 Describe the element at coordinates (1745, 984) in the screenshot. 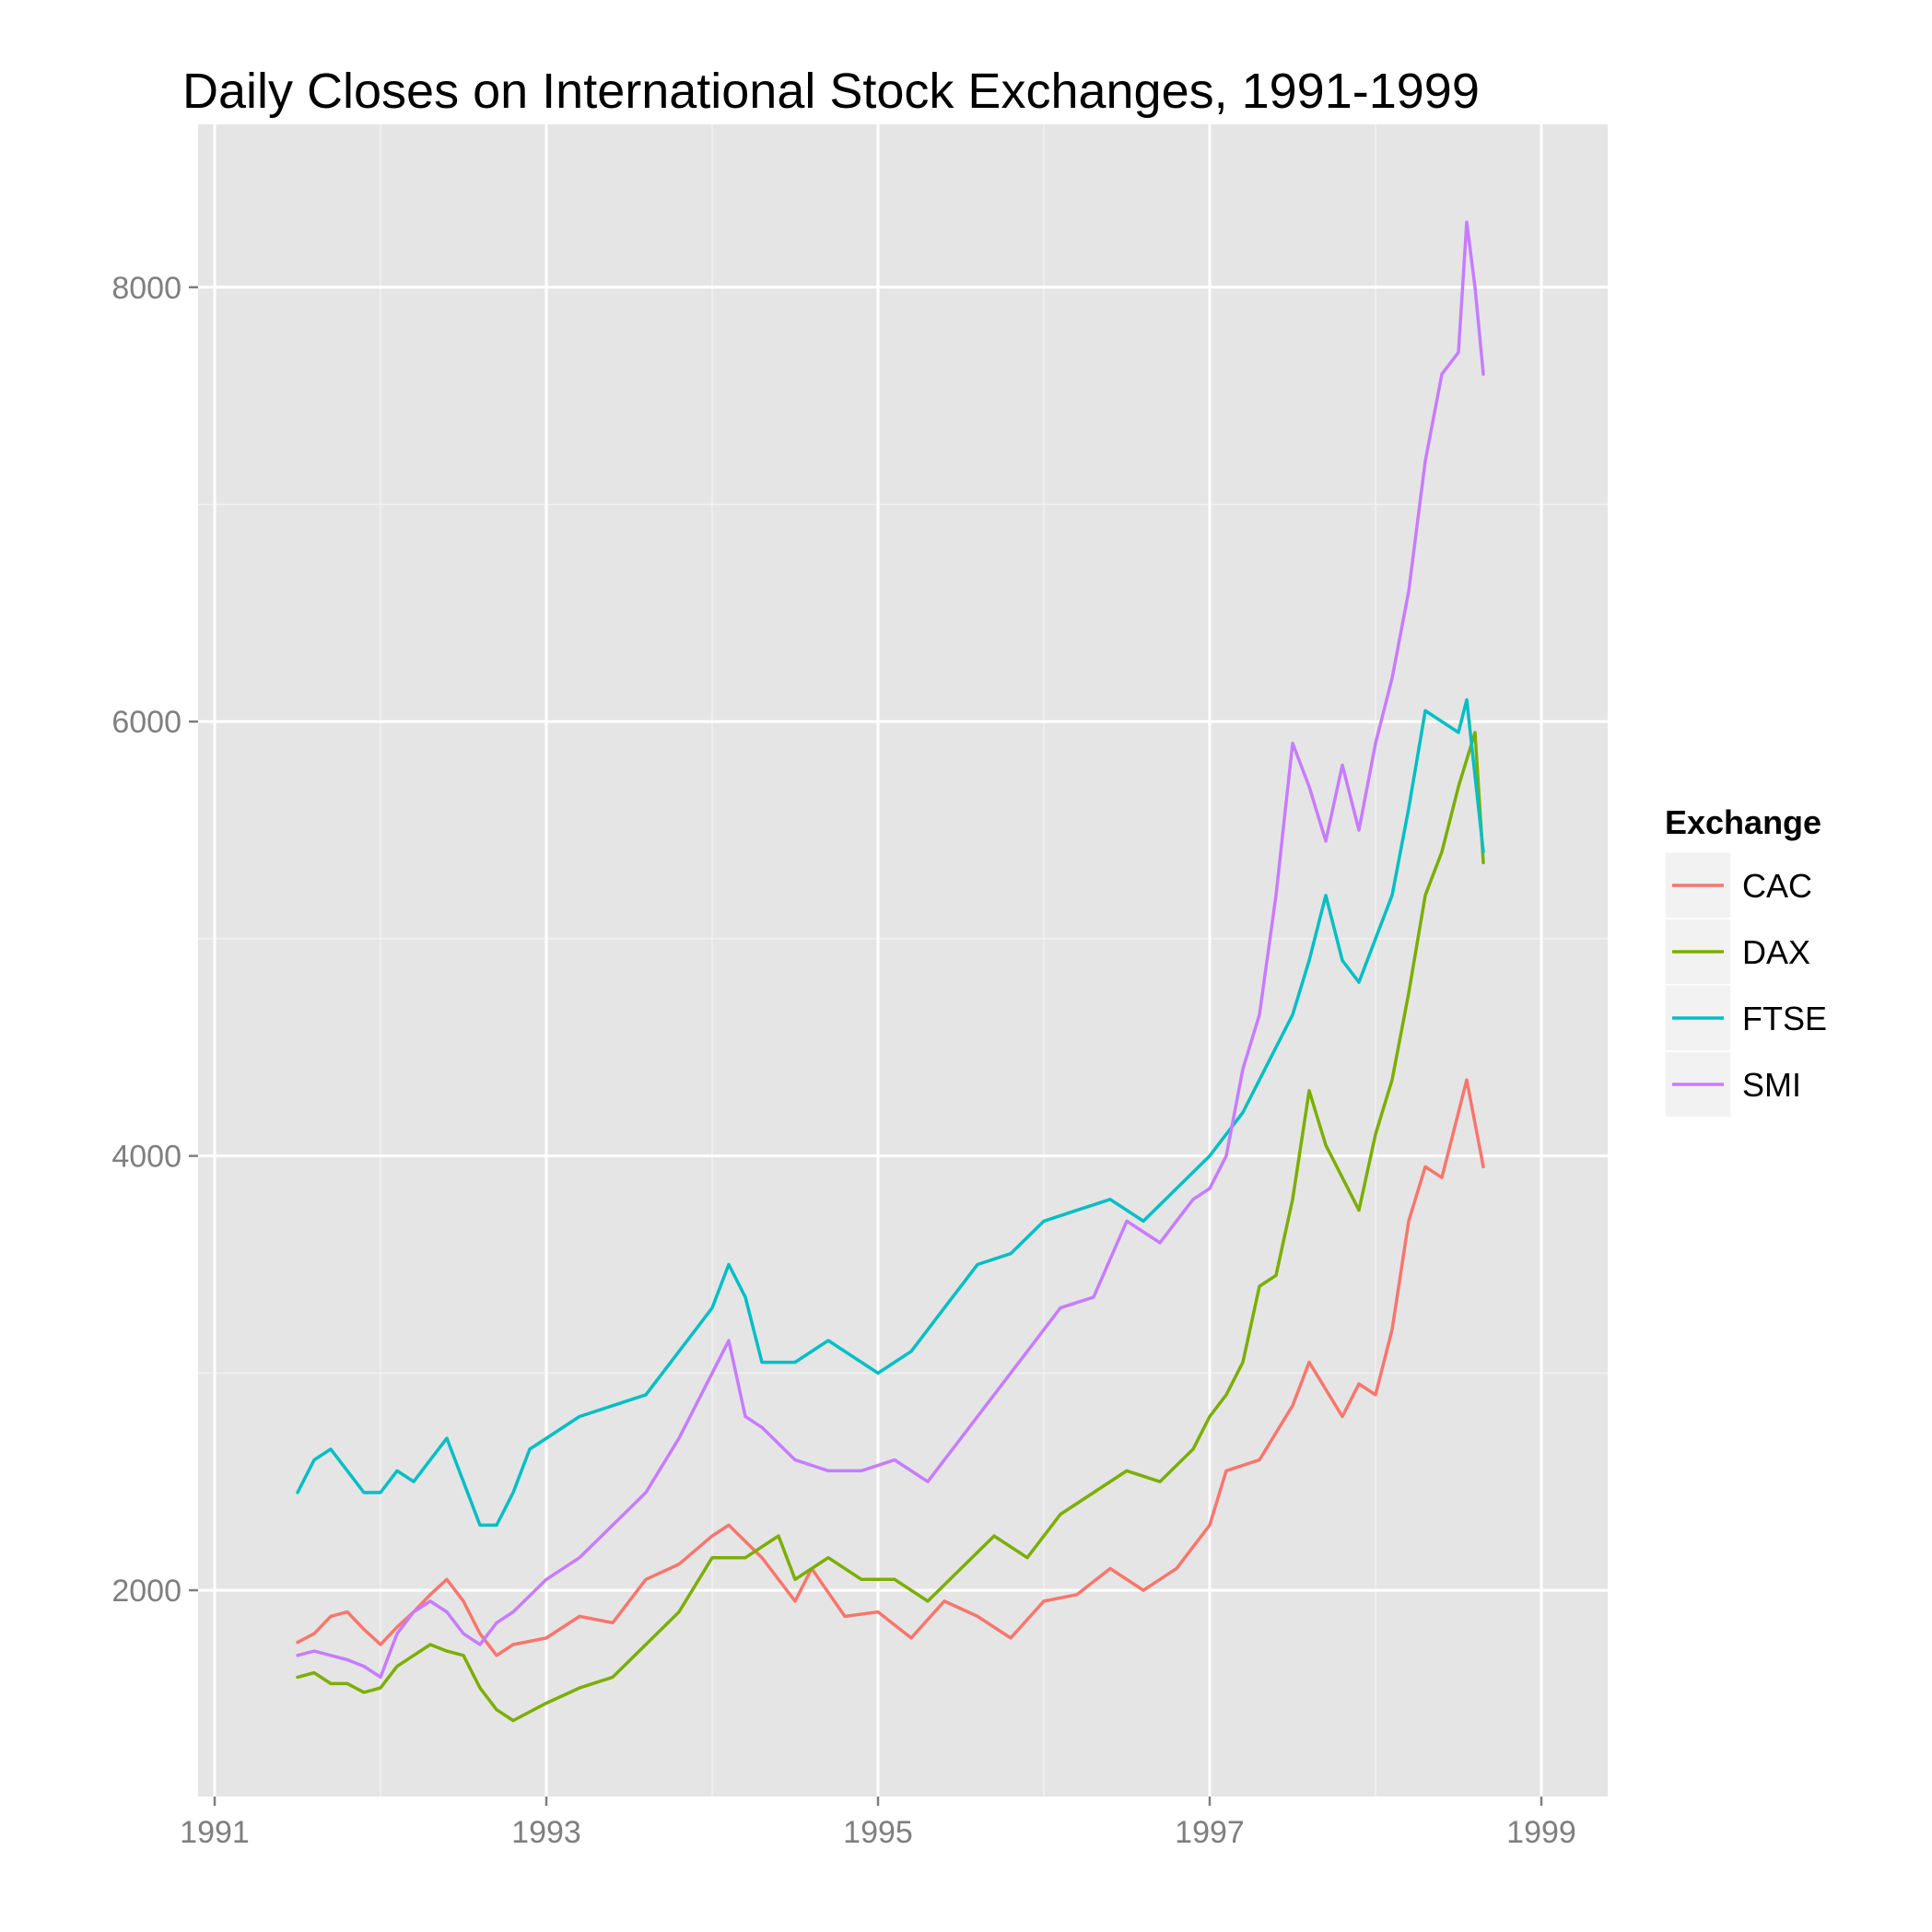

I see `legend-items: CAC DAX FTSE SMI` at that location.